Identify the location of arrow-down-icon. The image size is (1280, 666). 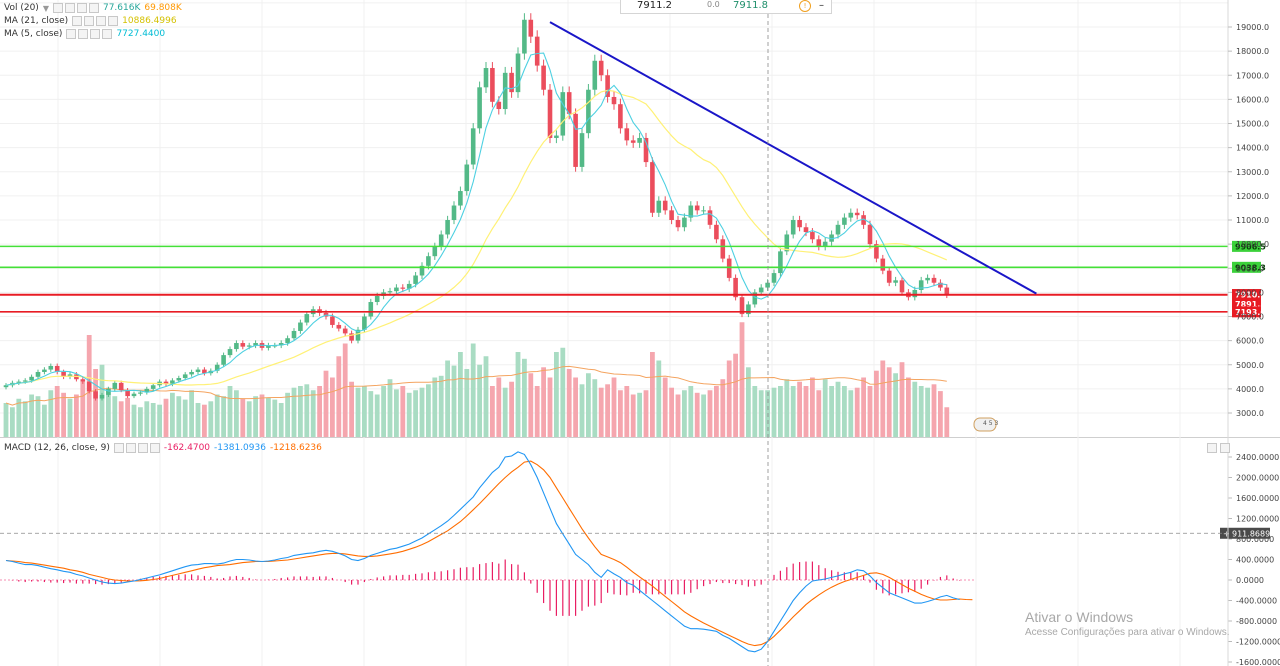
(1225, 448).